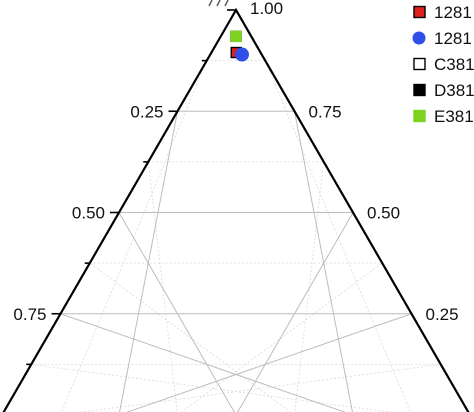 The height and width of the screenshot is (412, 474). What do you see at coordinates (88, 213) in the screenshot?
I see `left-tick-label: 0.50` at bounding box center [88, 213].